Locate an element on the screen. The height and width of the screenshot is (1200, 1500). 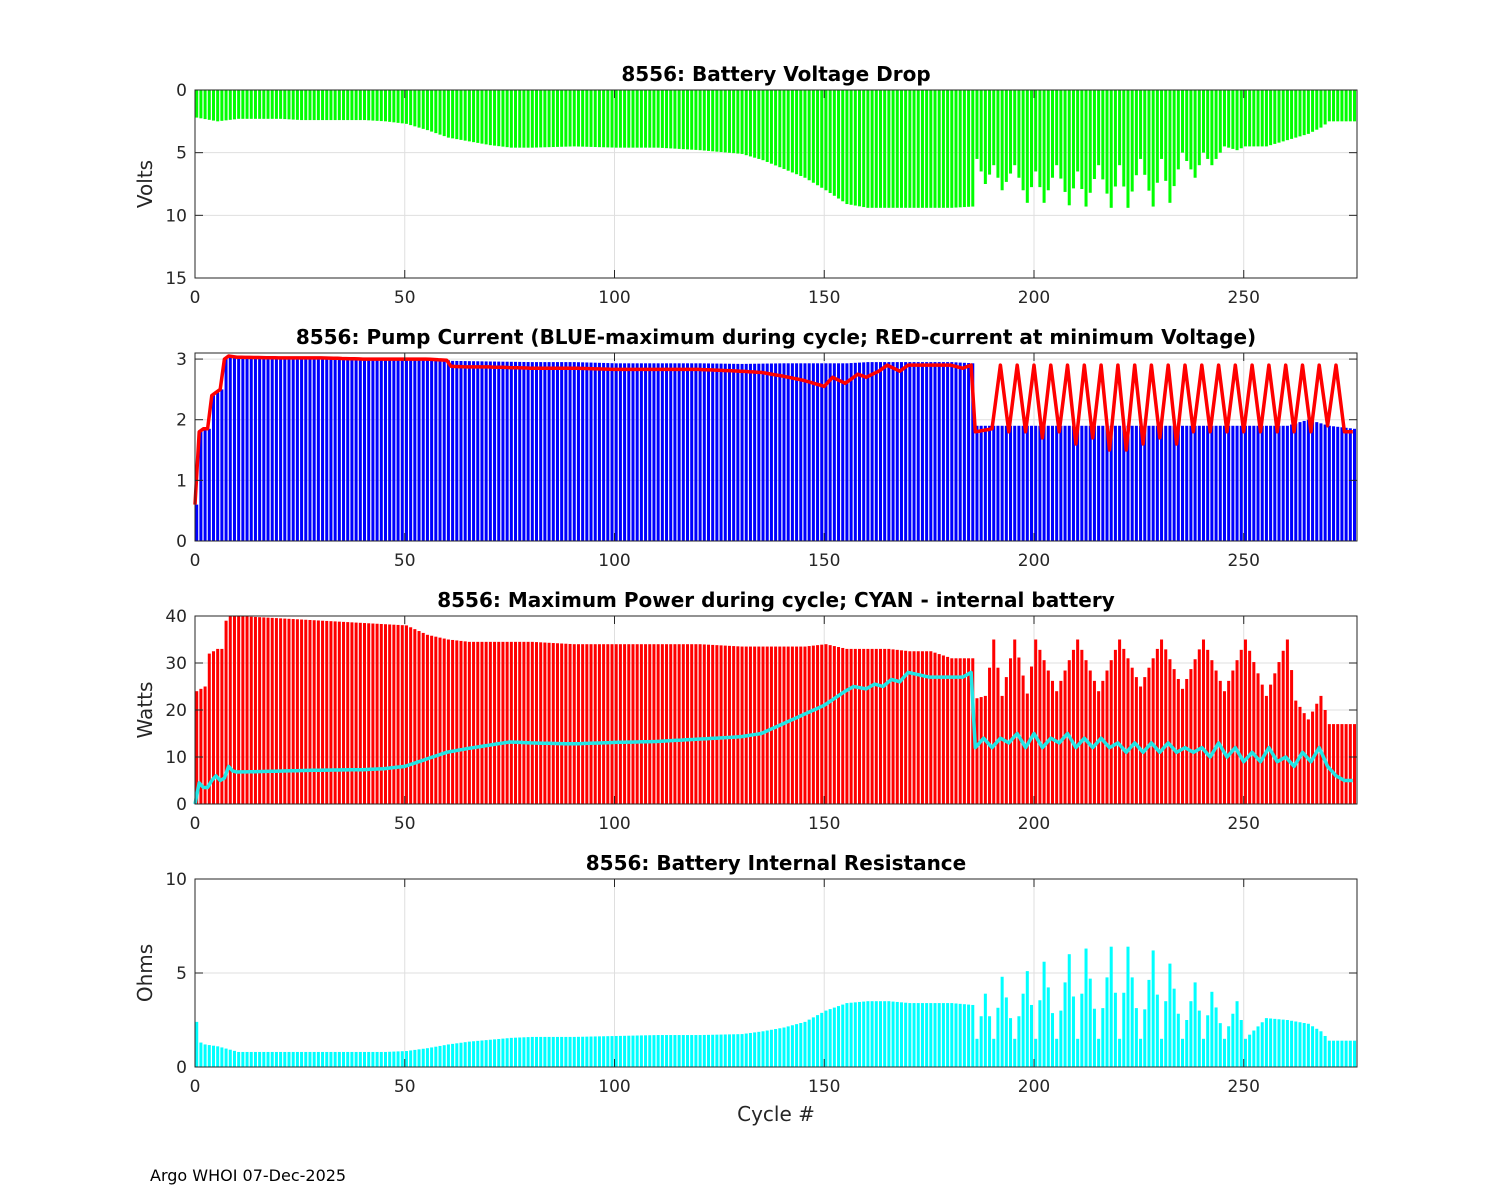
x-tick-label: 0 is located at coordinates (195, 1087).